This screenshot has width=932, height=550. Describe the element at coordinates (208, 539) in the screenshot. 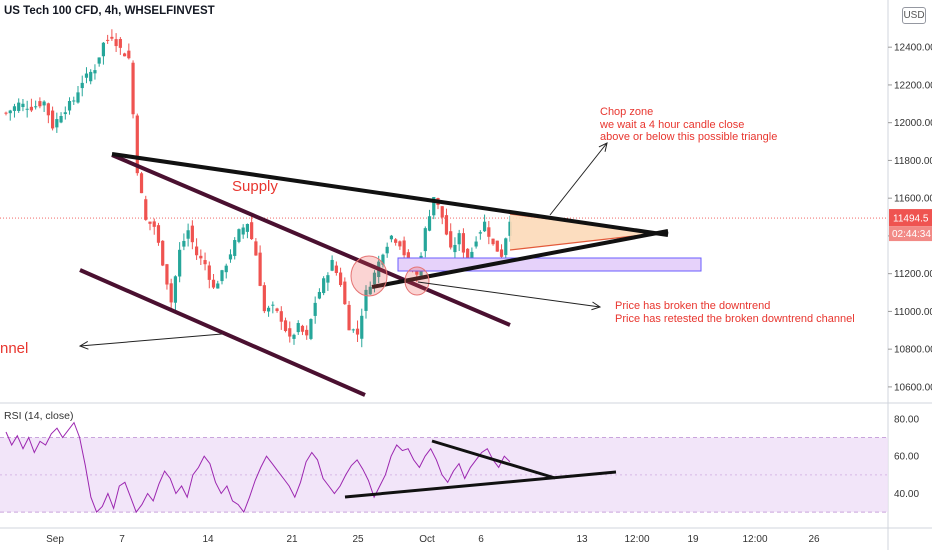

I see `time-tick-label: 14` at that location.